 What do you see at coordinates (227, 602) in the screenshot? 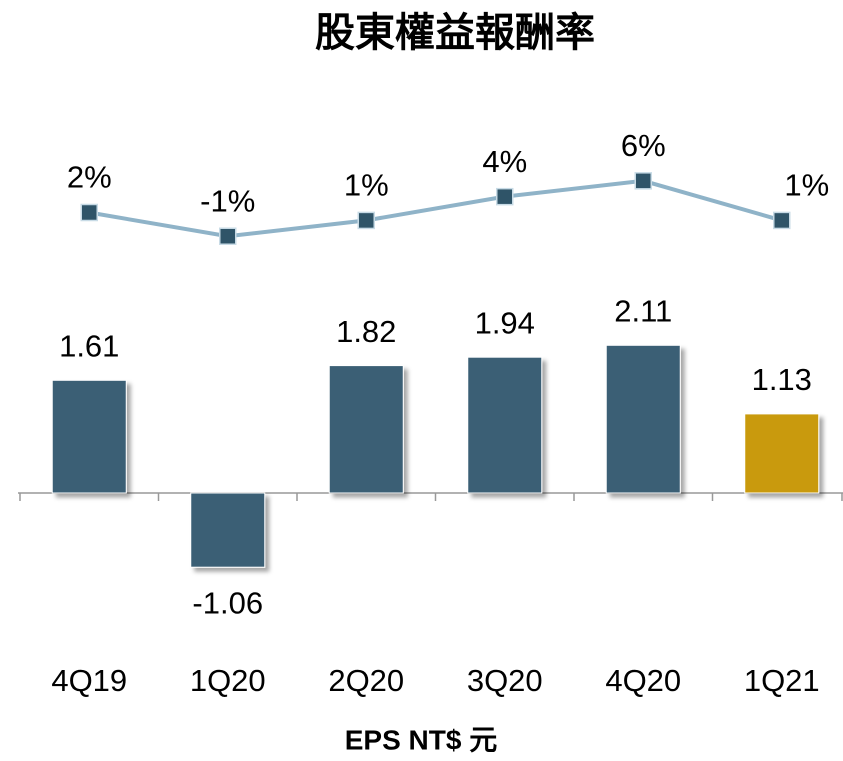
I see `data-label: -1.06` at bounding box center [227, 602].